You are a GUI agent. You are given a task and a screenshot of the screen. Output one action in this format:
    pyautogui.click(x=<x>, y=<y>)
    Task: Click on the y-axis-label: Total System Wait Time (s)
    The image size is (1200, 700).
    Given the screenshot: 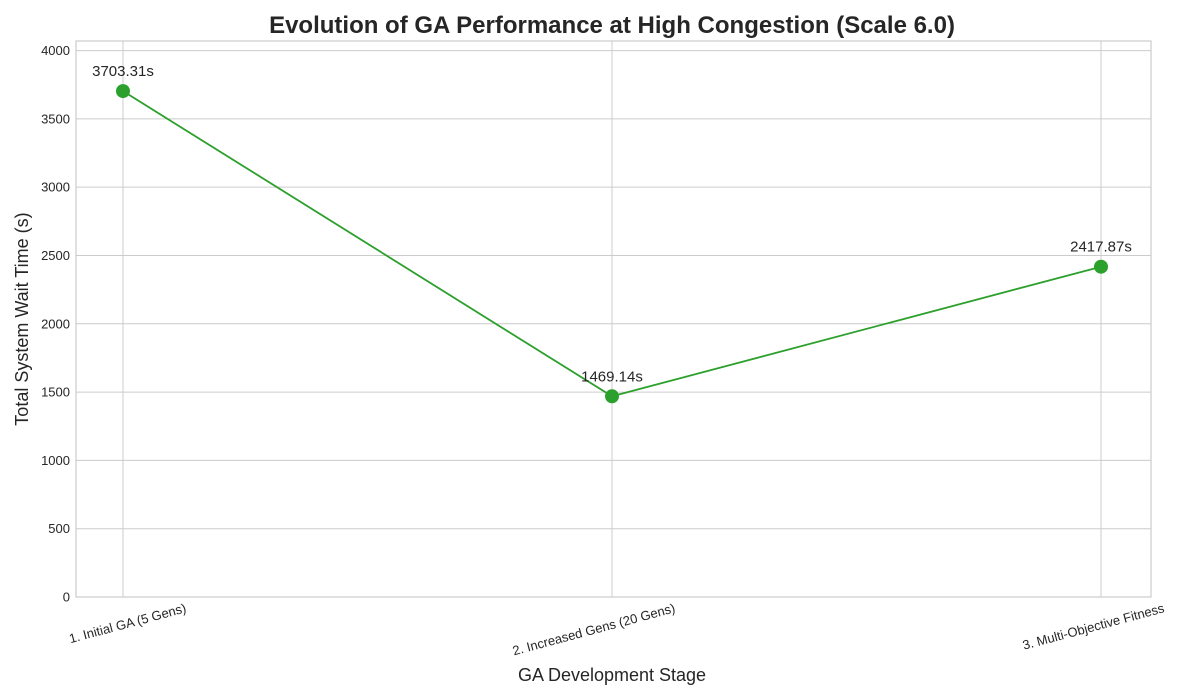 What is the action you would take?
    pyautogui.click(x=22, y=318)
    